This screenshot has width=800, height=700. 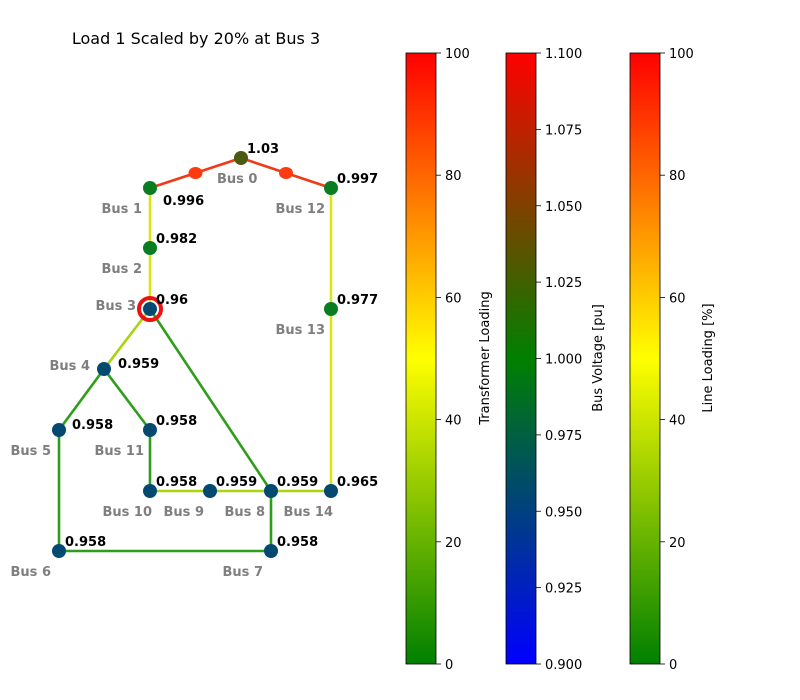 What do you see at coordinates (598, 358) in the screenshot?
I see `colorbar-voltage-label: Bus Voltage [pu]` at bounding box center [598, 358].